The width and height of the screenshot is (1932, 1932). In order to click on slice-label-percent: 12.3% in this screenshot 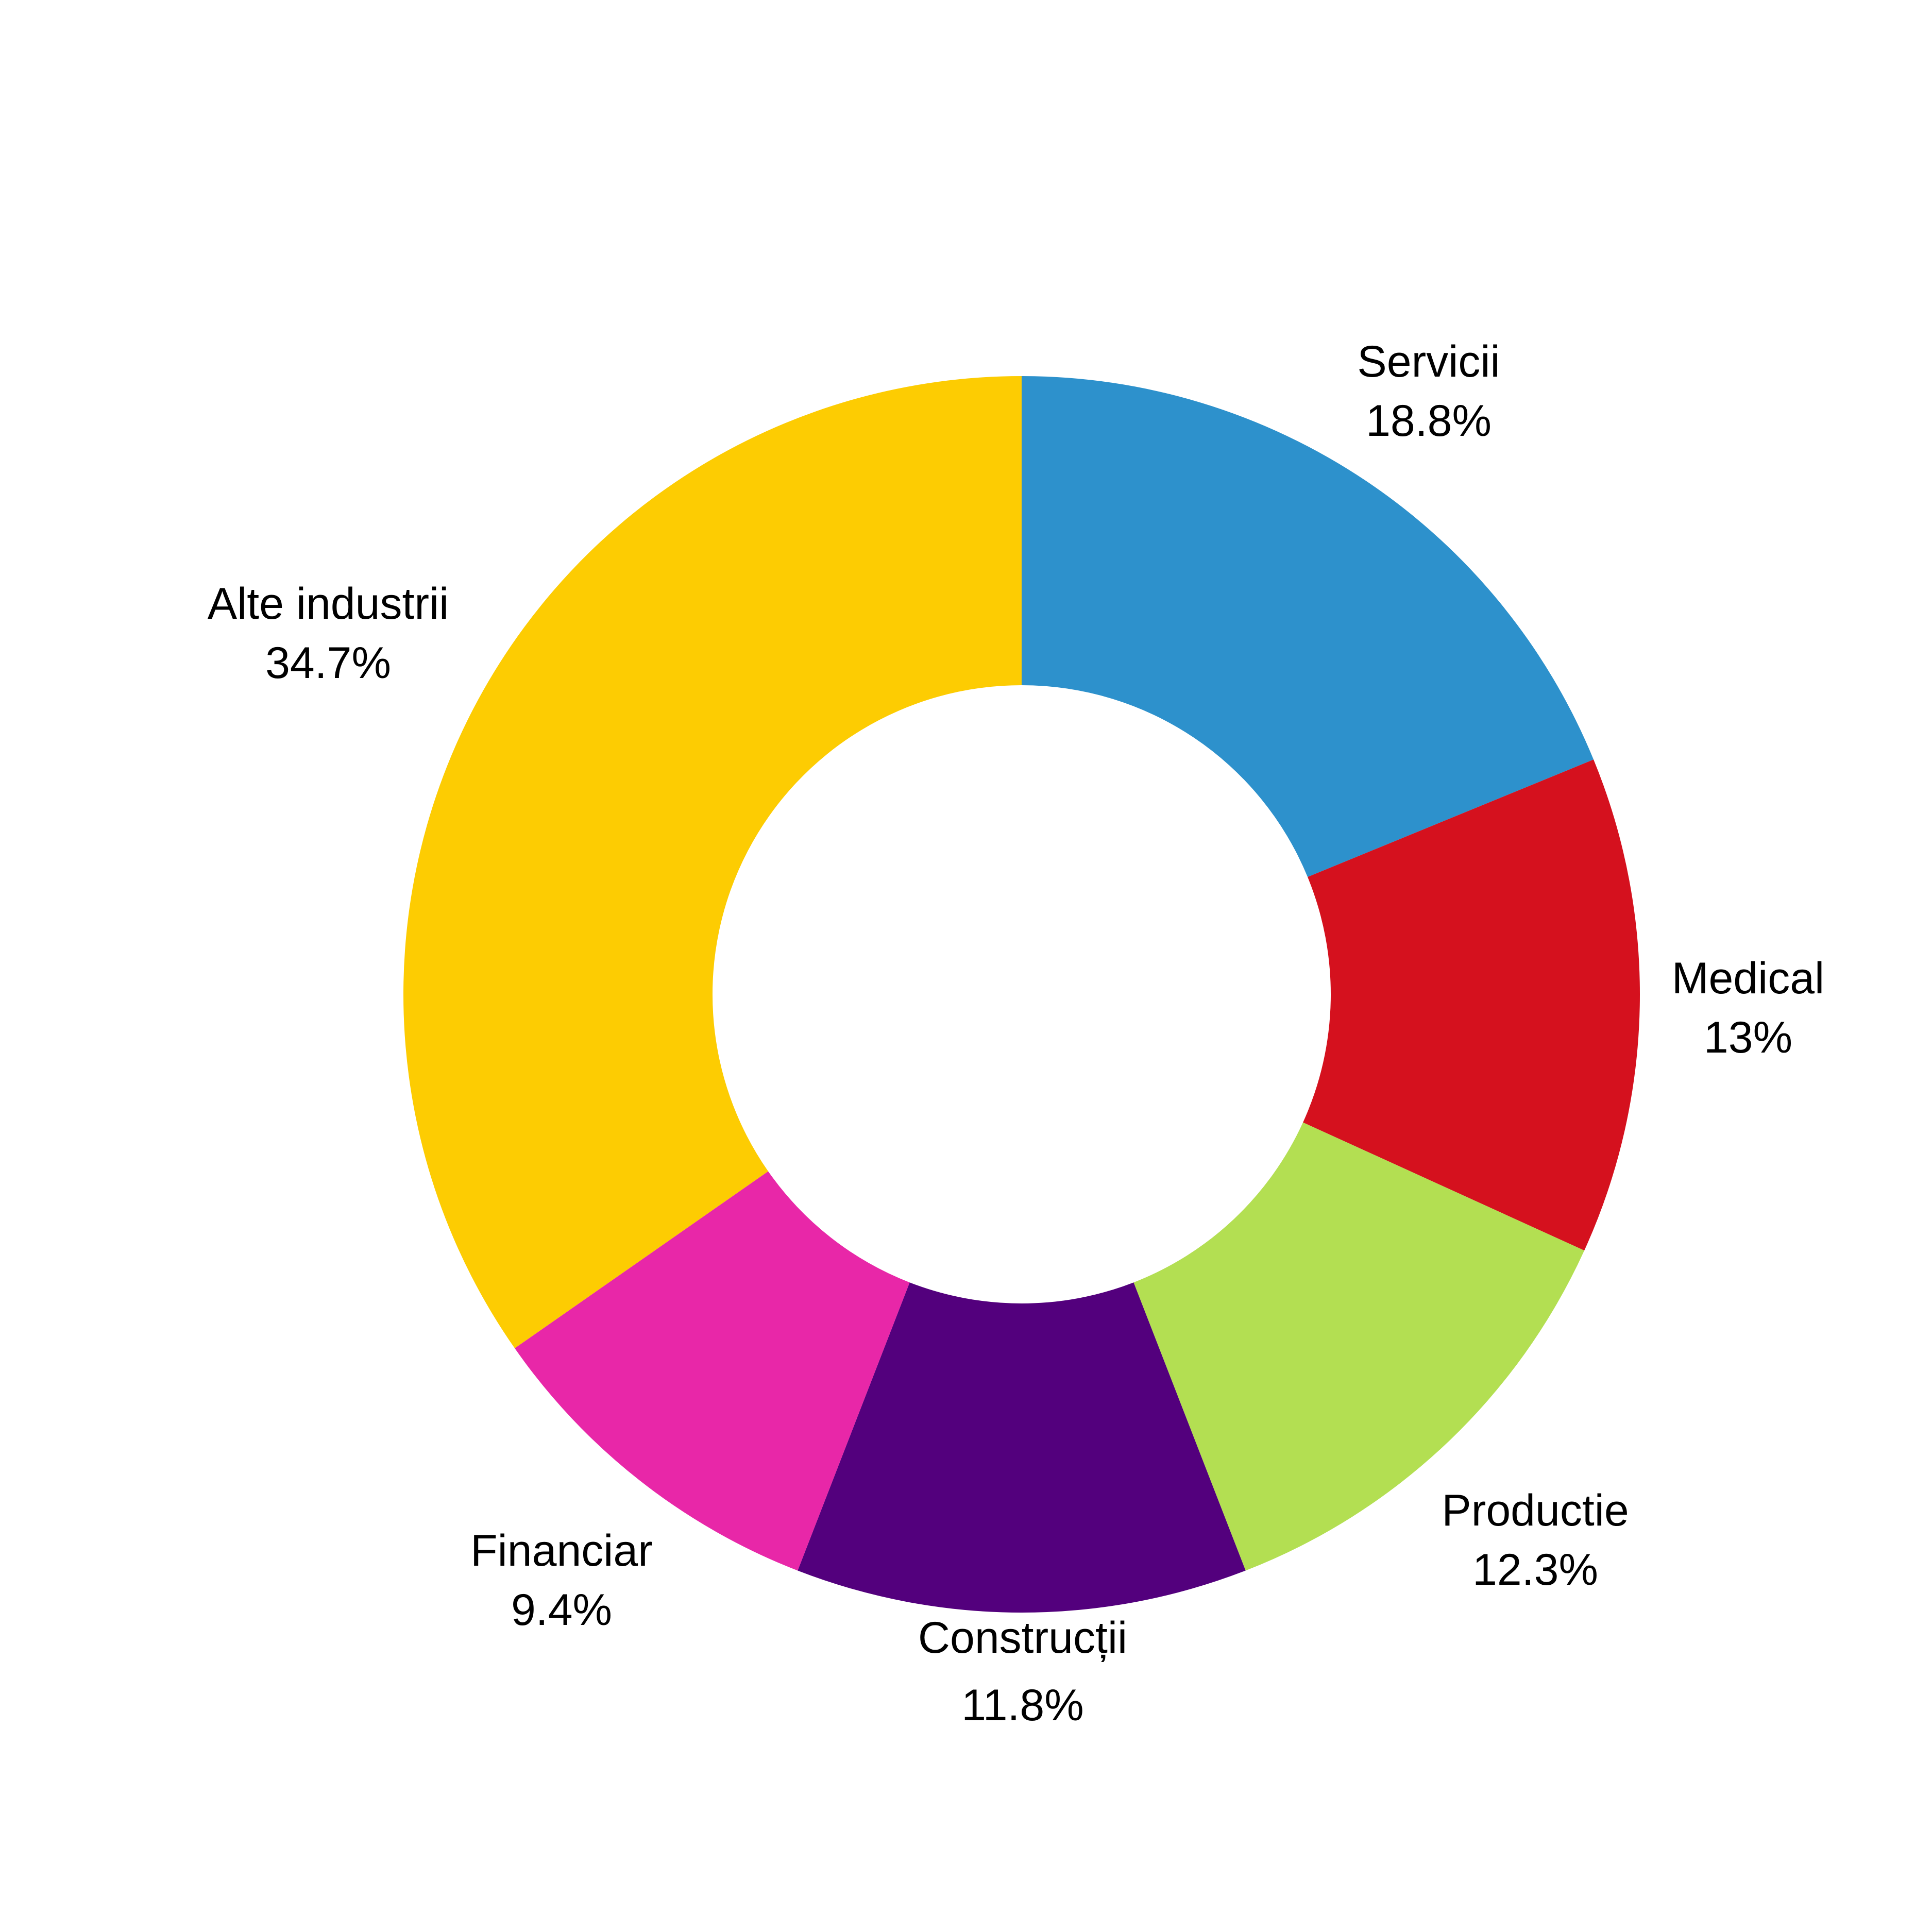, I will do `click(1535, 1570)`.